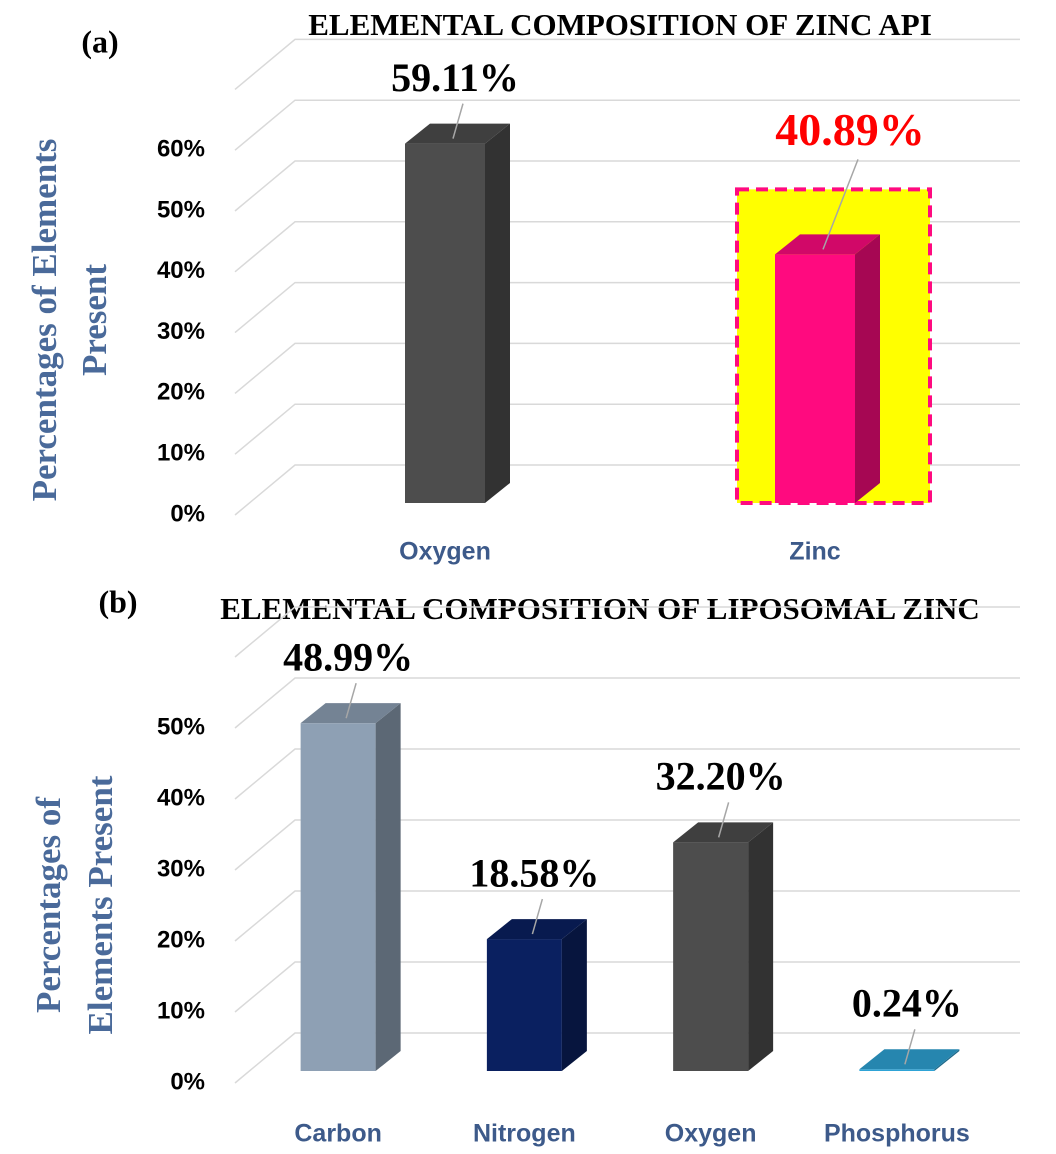 This screenshot has width=1056, height=1154. Describe the element at coordinates (348, 656) in the screenshot. I see `value-label: 48.99%` at that location.